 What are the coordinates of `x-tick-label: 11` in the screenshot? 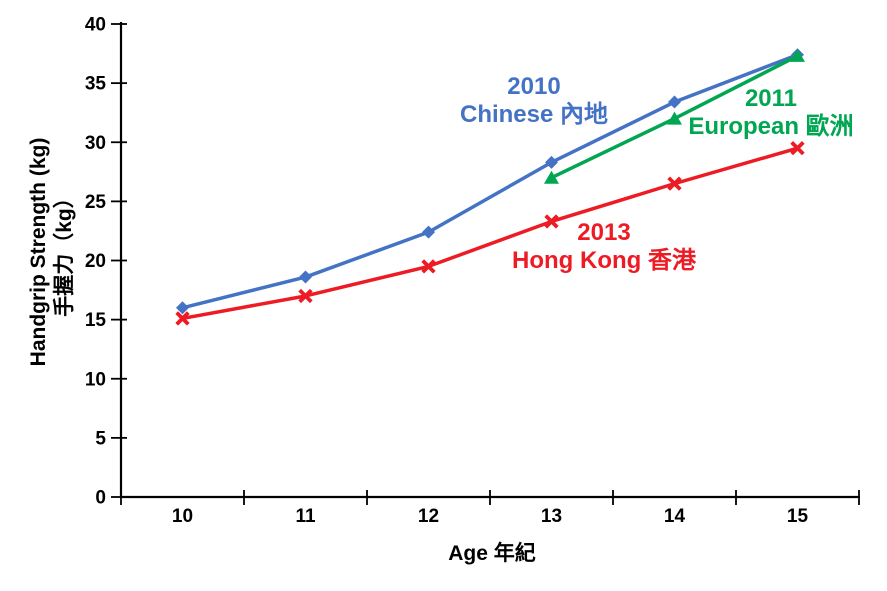 It's located at (305, 516).